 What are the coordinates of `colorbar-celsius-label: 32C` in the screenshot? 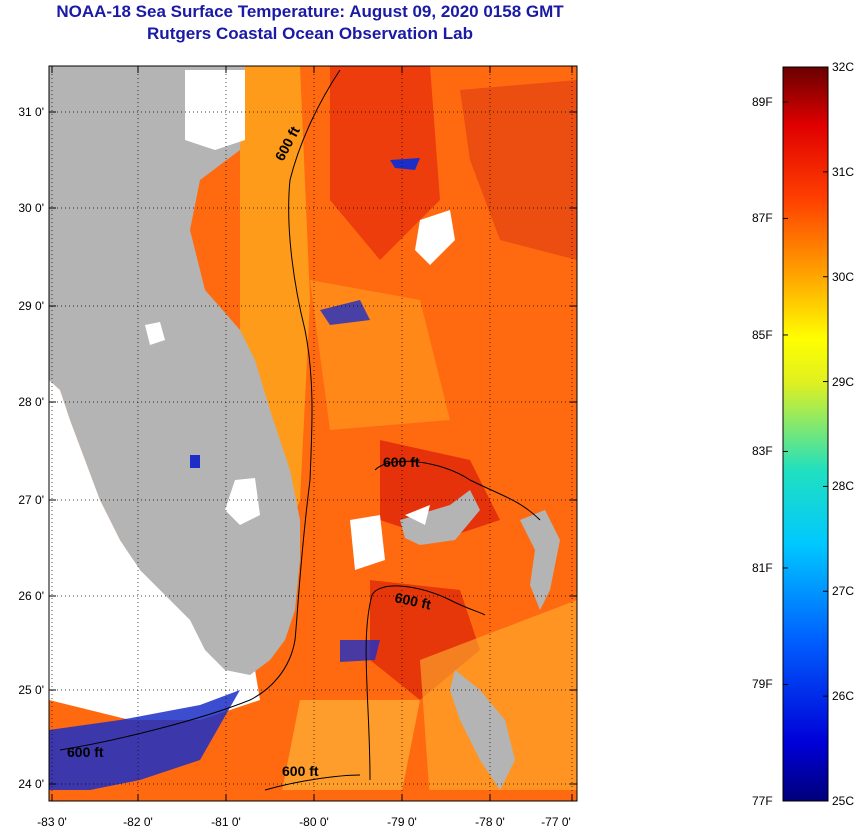 It's located at (843, 67).